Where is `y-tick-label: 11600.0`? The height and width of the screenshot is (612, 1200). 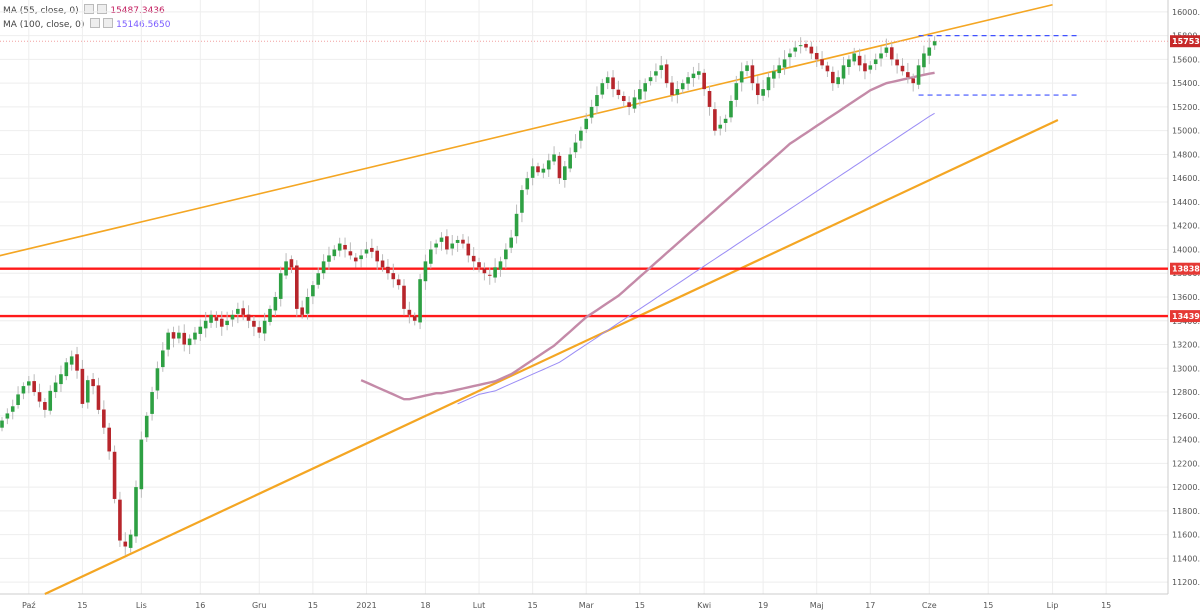
y-tick-label: 11600.0 is located at coordinates (1186, 535).